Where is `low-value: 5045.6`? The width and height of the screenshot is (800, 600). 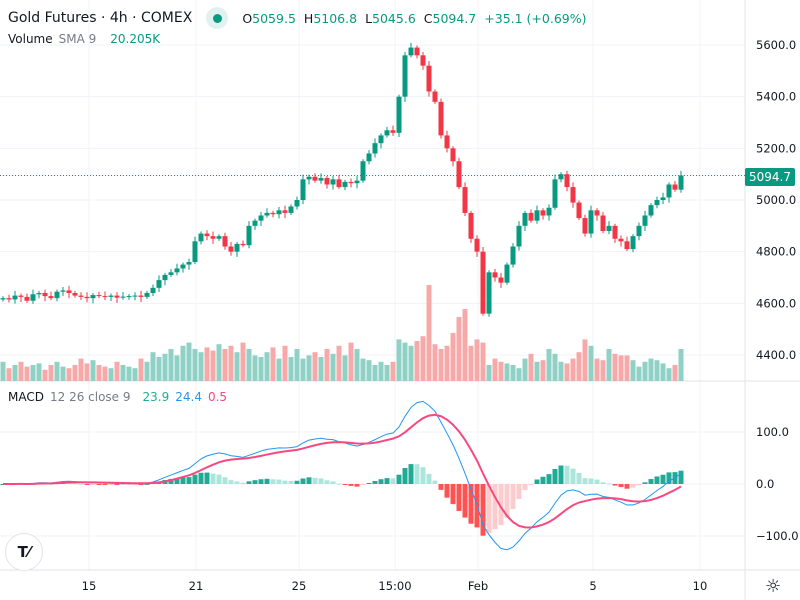
low-value: 5045.6 is located at coordinates (394, 18).